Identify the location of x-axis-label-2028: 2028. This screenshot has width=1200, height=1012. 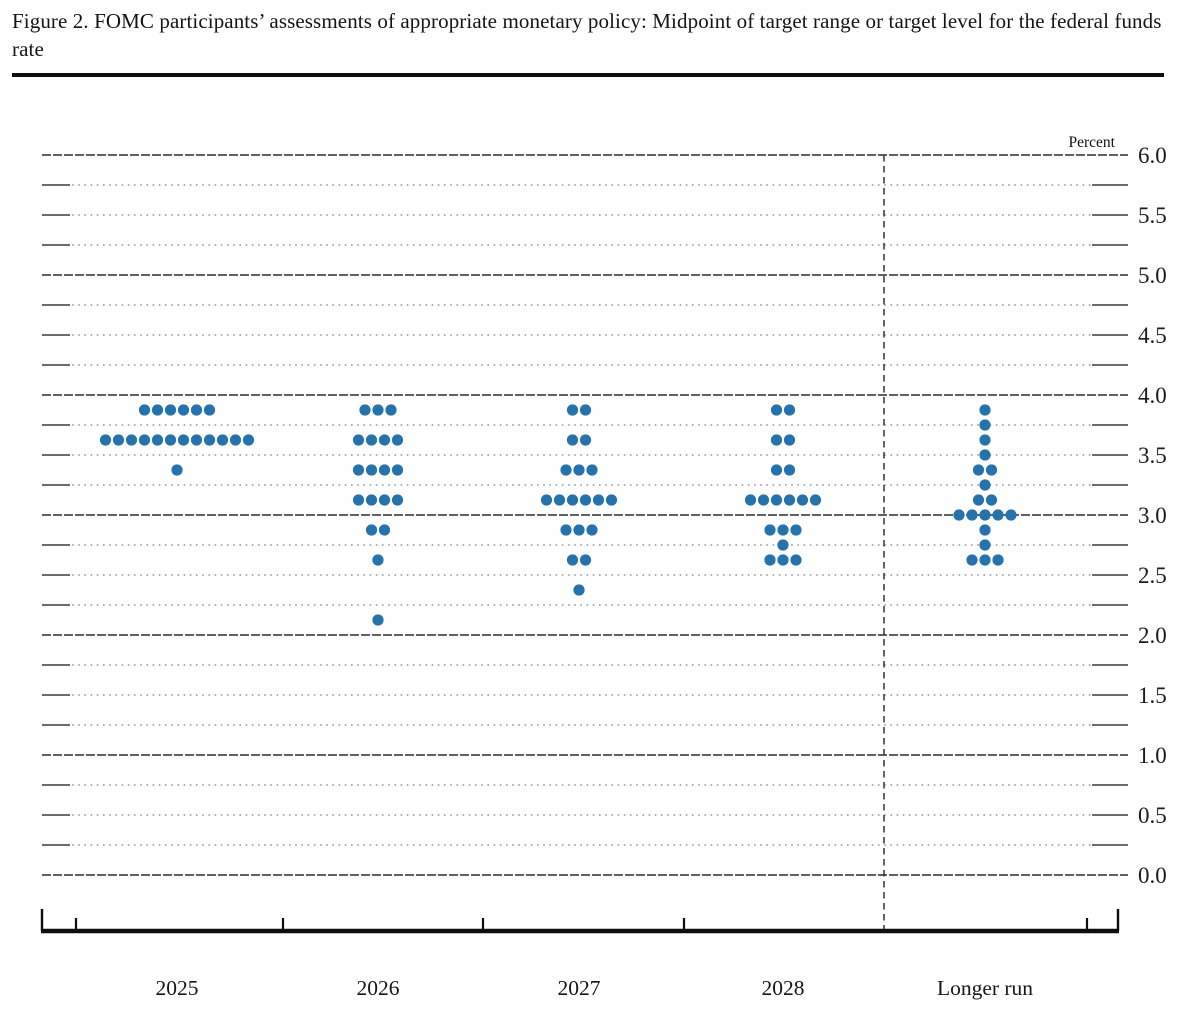
(783, 988).